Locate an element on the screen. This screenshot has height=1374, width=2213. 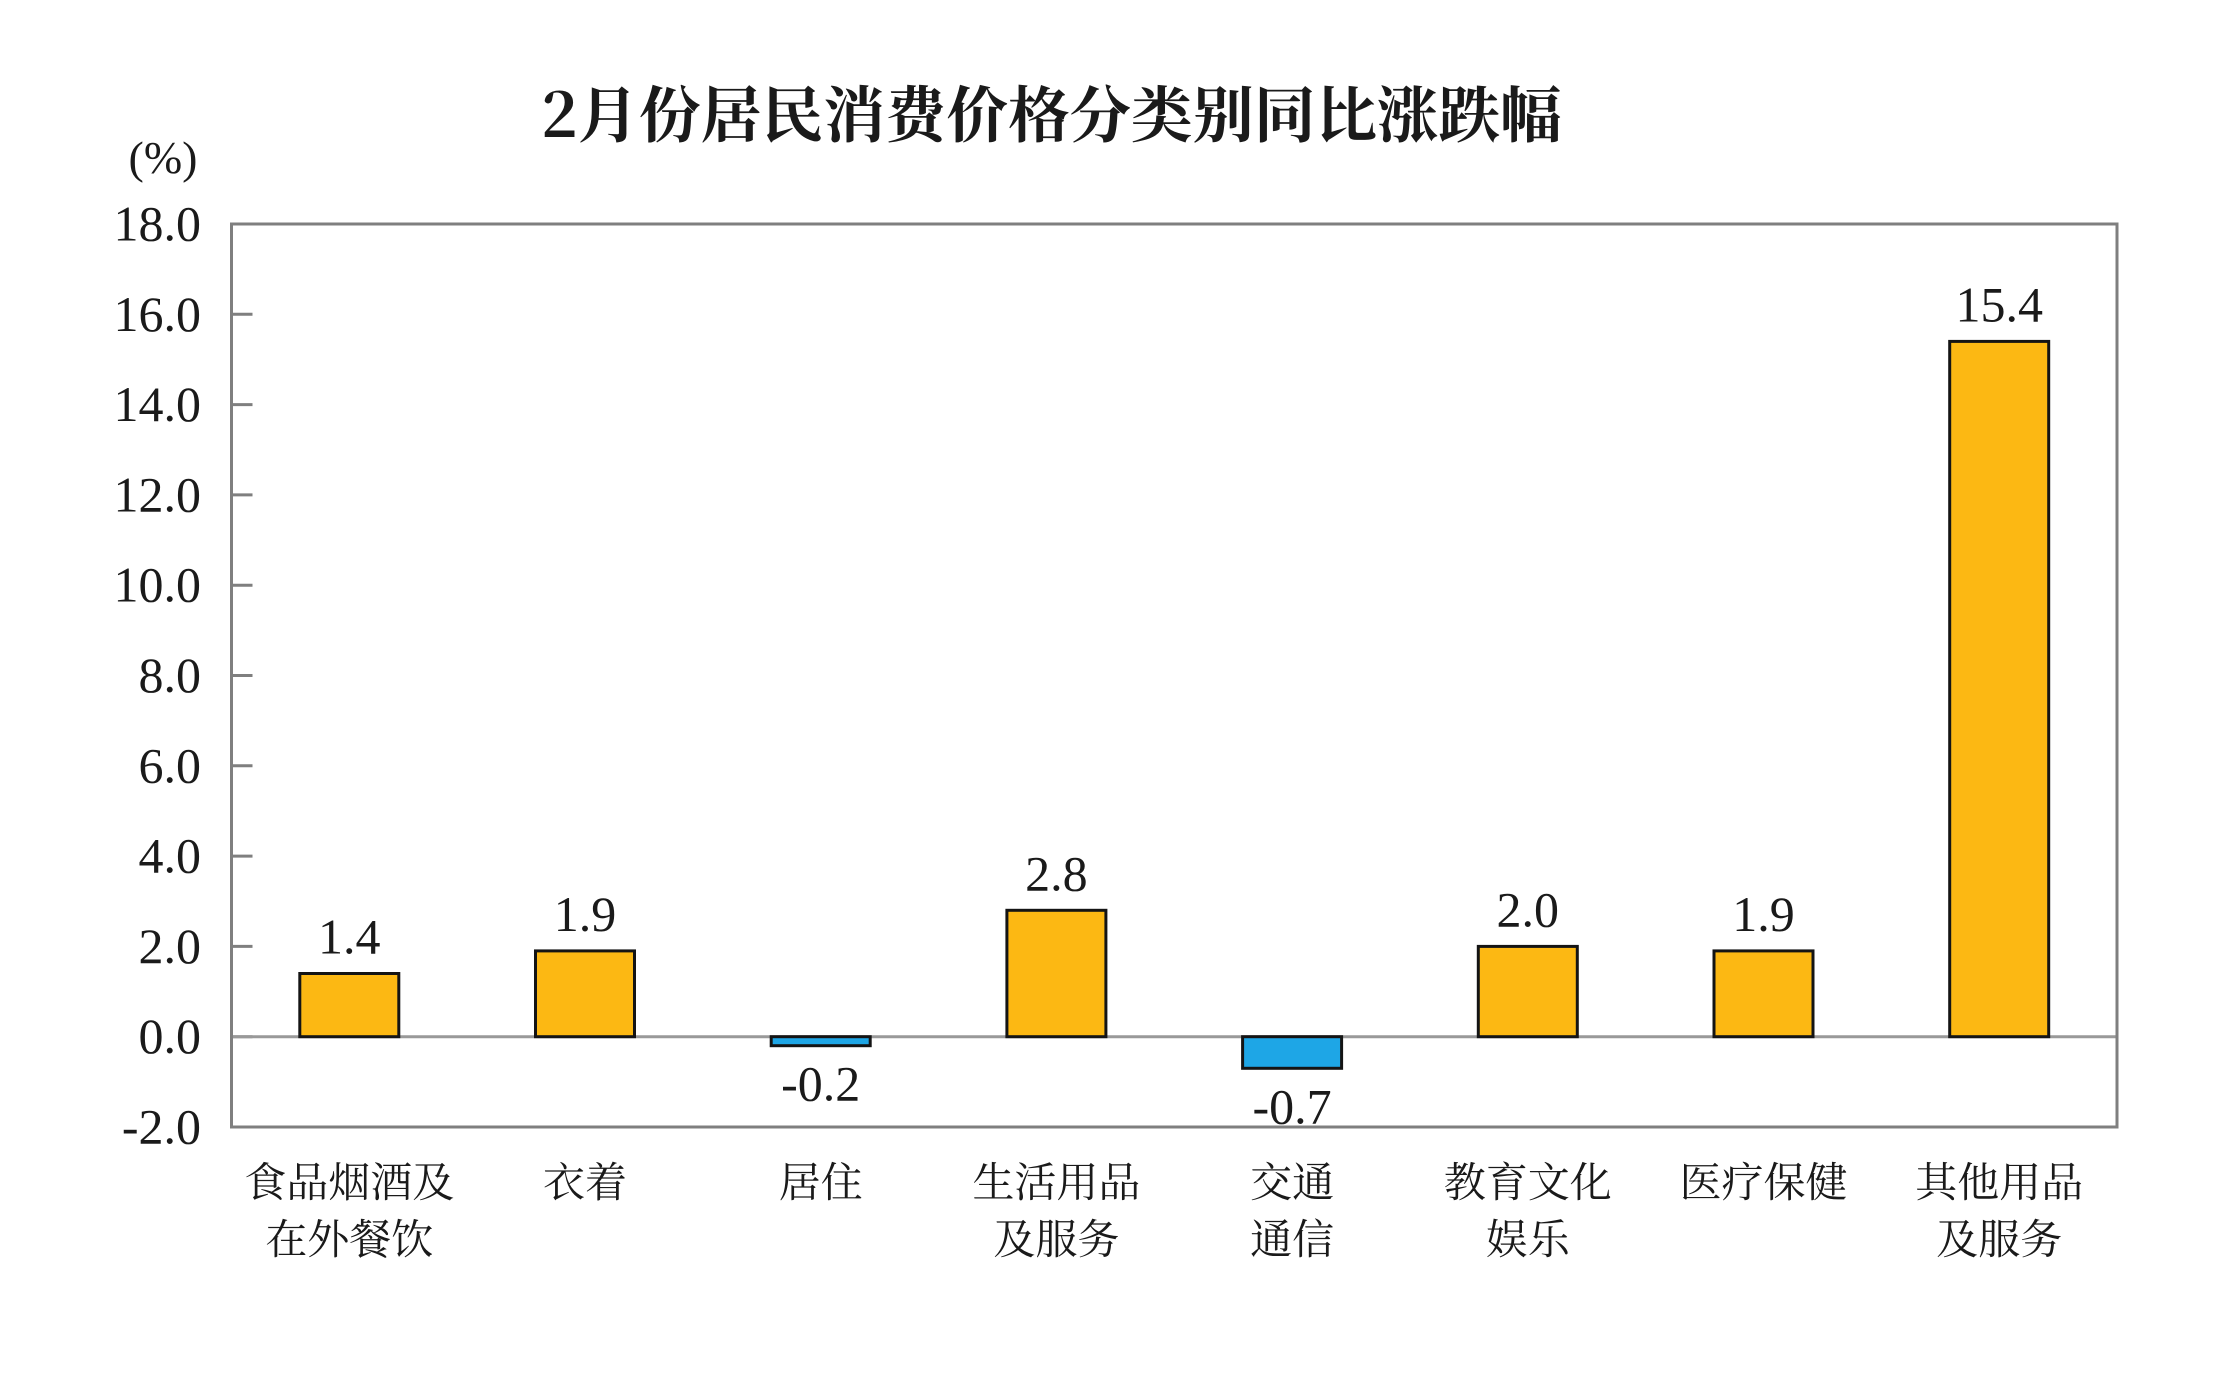
svg-text: -2.0 is located at coordinates (161, 1127).